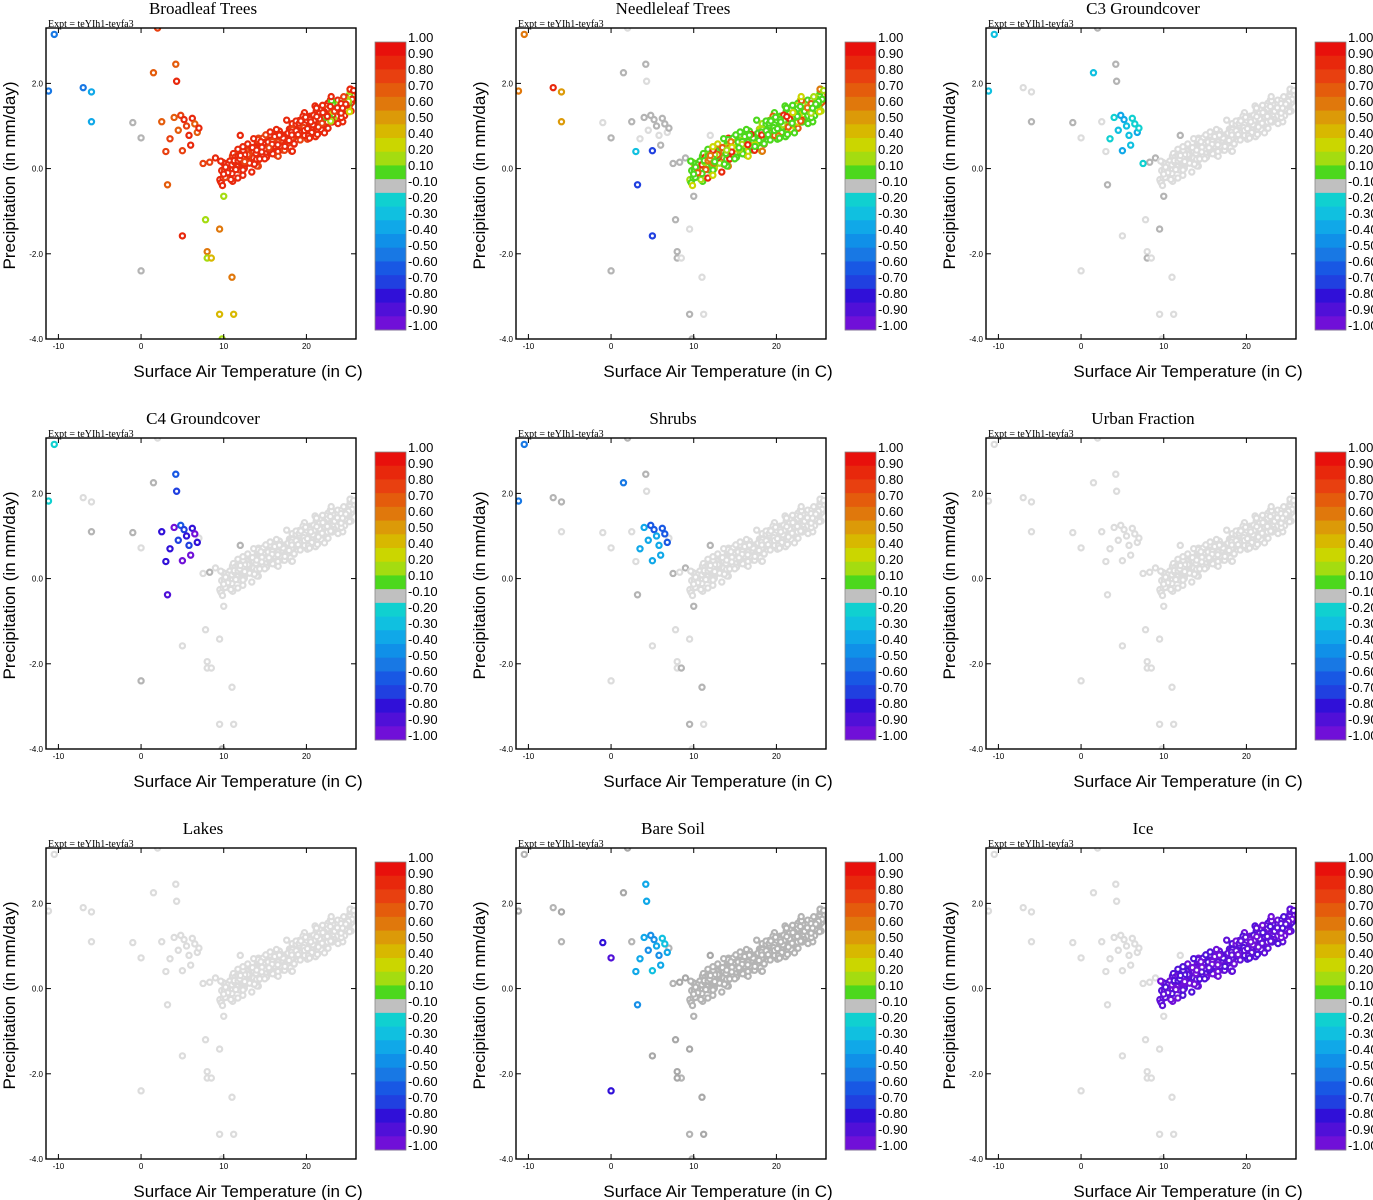  Describe the element at coordinates (1360, 559) in the screenshot. I see `colorbar-label: 0.20` at that location.